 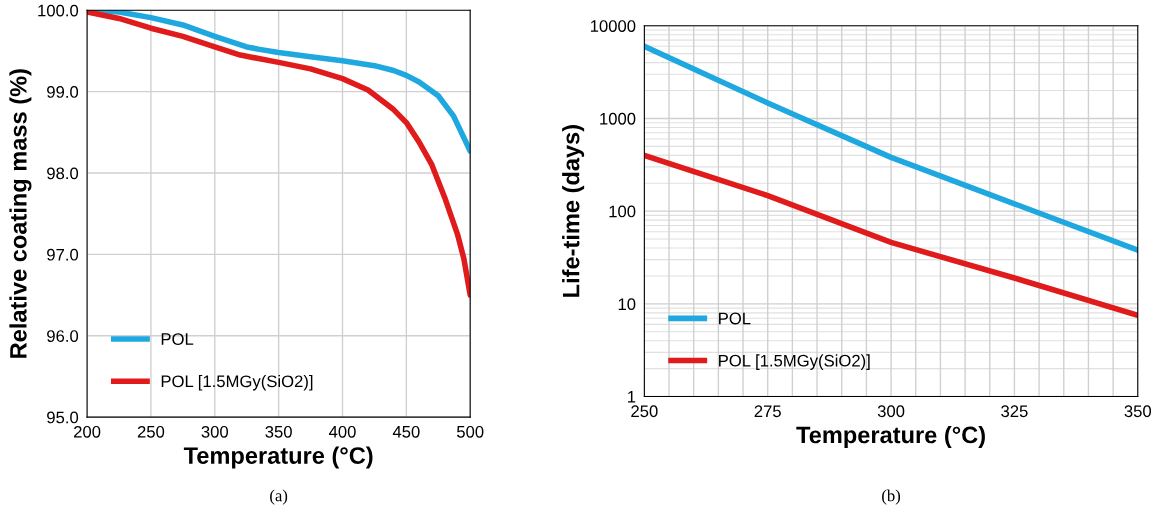 I want to click on text: (a), so click(x=279, y=497).